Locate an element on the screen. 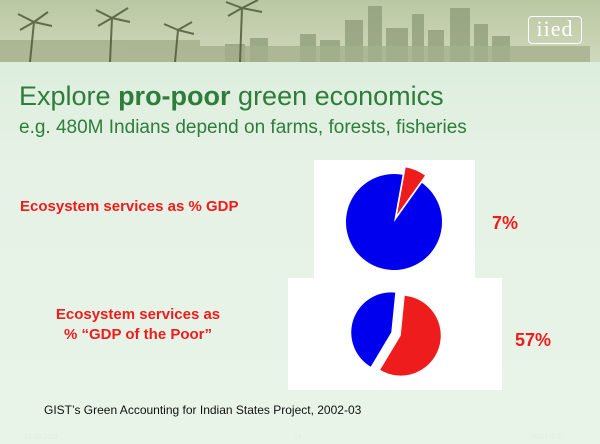 Image resolution: width=600 pixels, height=444 pixels. header-banner: iied is located at coordinates (300, 31).